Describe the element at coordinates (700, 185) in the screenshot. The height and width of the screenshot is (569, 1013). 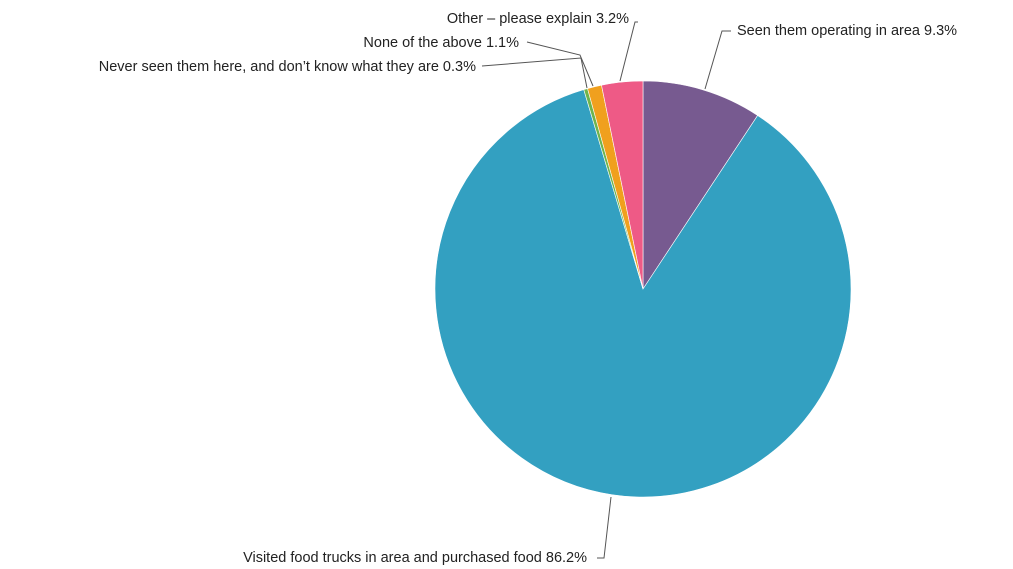
I see `pie-slice-seen-operating` at that location.